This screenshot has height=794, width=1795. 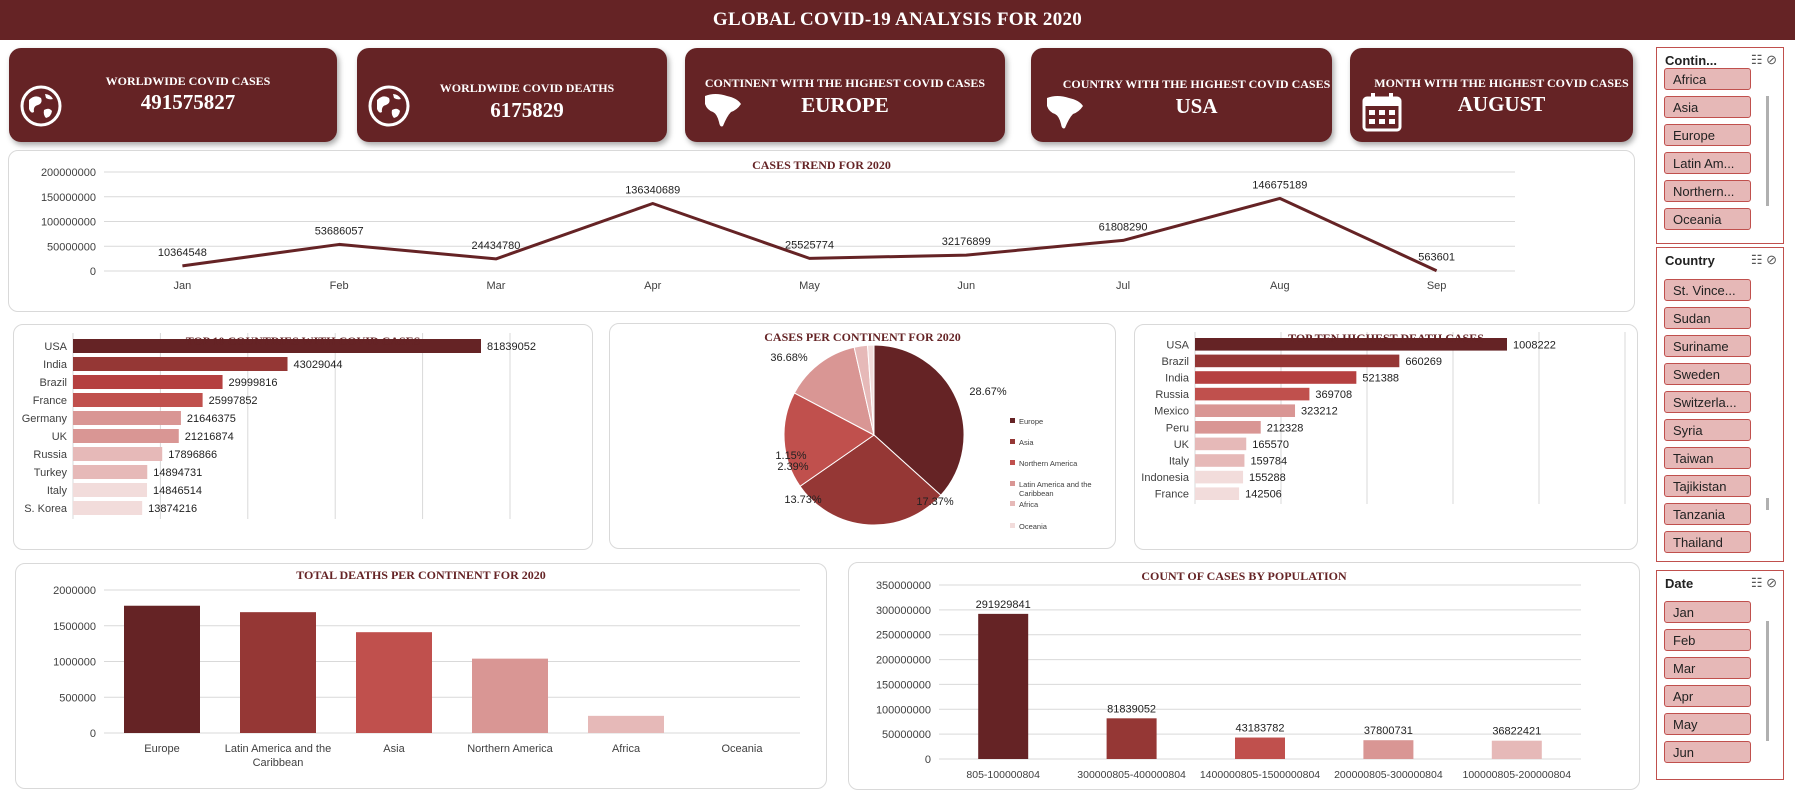 What do you see at coordinates (188, 102) in the screenshot?
I see `kpi-value: 491575827` at bounding box center [188, 102].